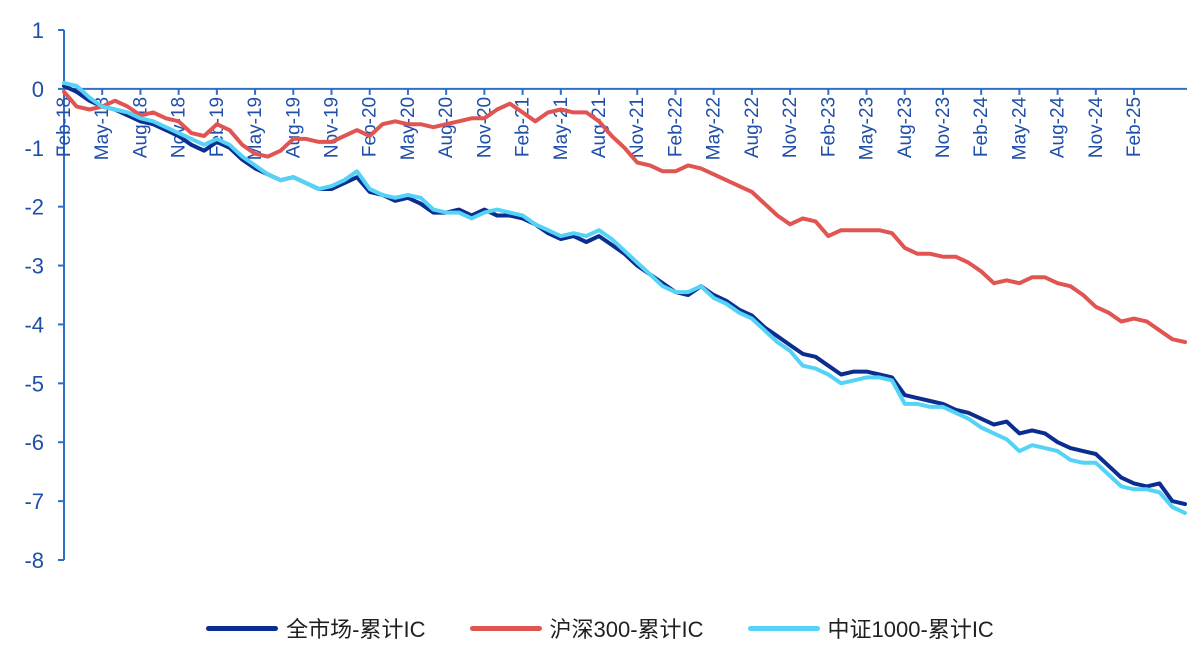 The image size is (1200, 654). Describe the element at coordinates (1019, 128) in the screenshot. I see `x-tick-label: May-24` at that location.